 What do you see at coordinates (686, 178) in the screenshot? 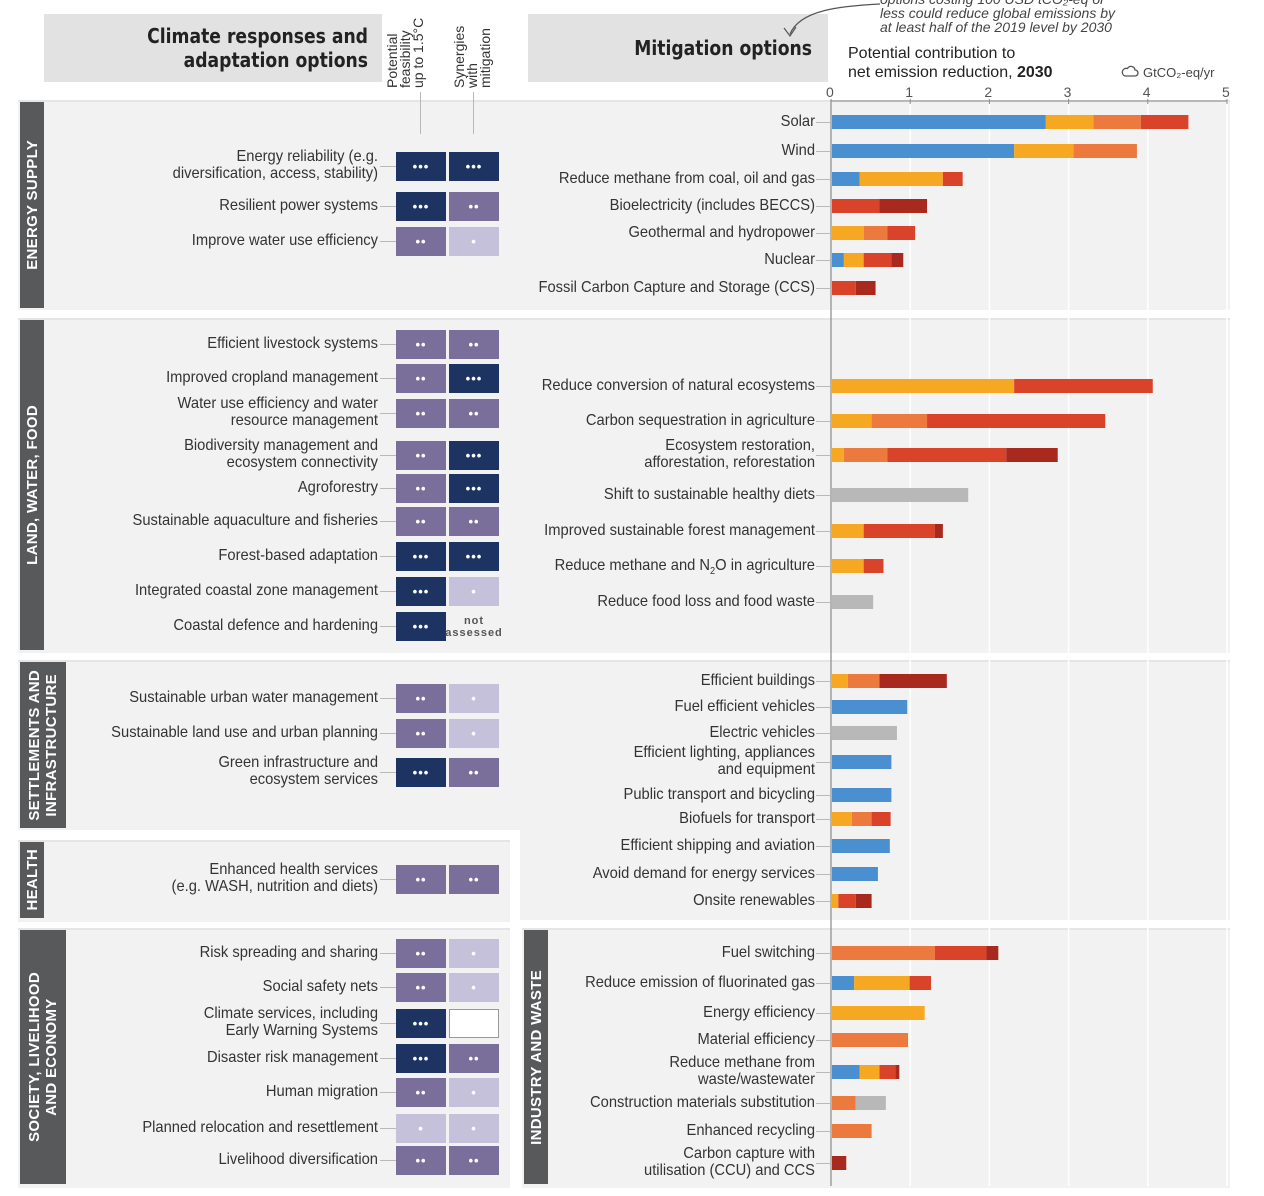
I see `mitigation-label: Reduce methane from coal, oil and gas` at bounding box center [686, 178].